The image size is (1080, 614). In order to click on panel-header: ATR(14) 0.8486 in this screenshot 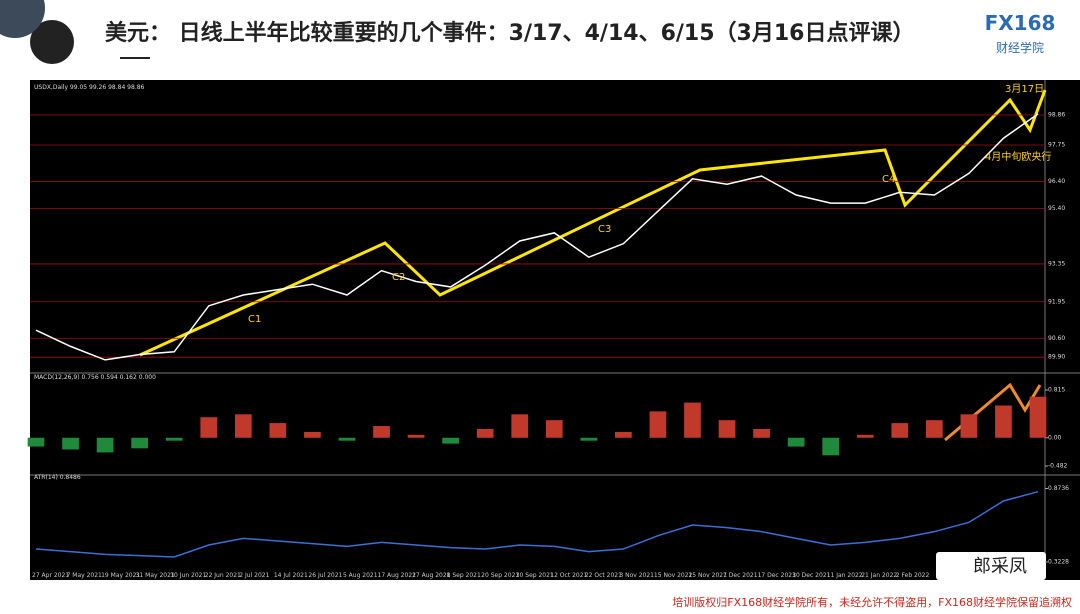, I will do `click(57, 477)`.